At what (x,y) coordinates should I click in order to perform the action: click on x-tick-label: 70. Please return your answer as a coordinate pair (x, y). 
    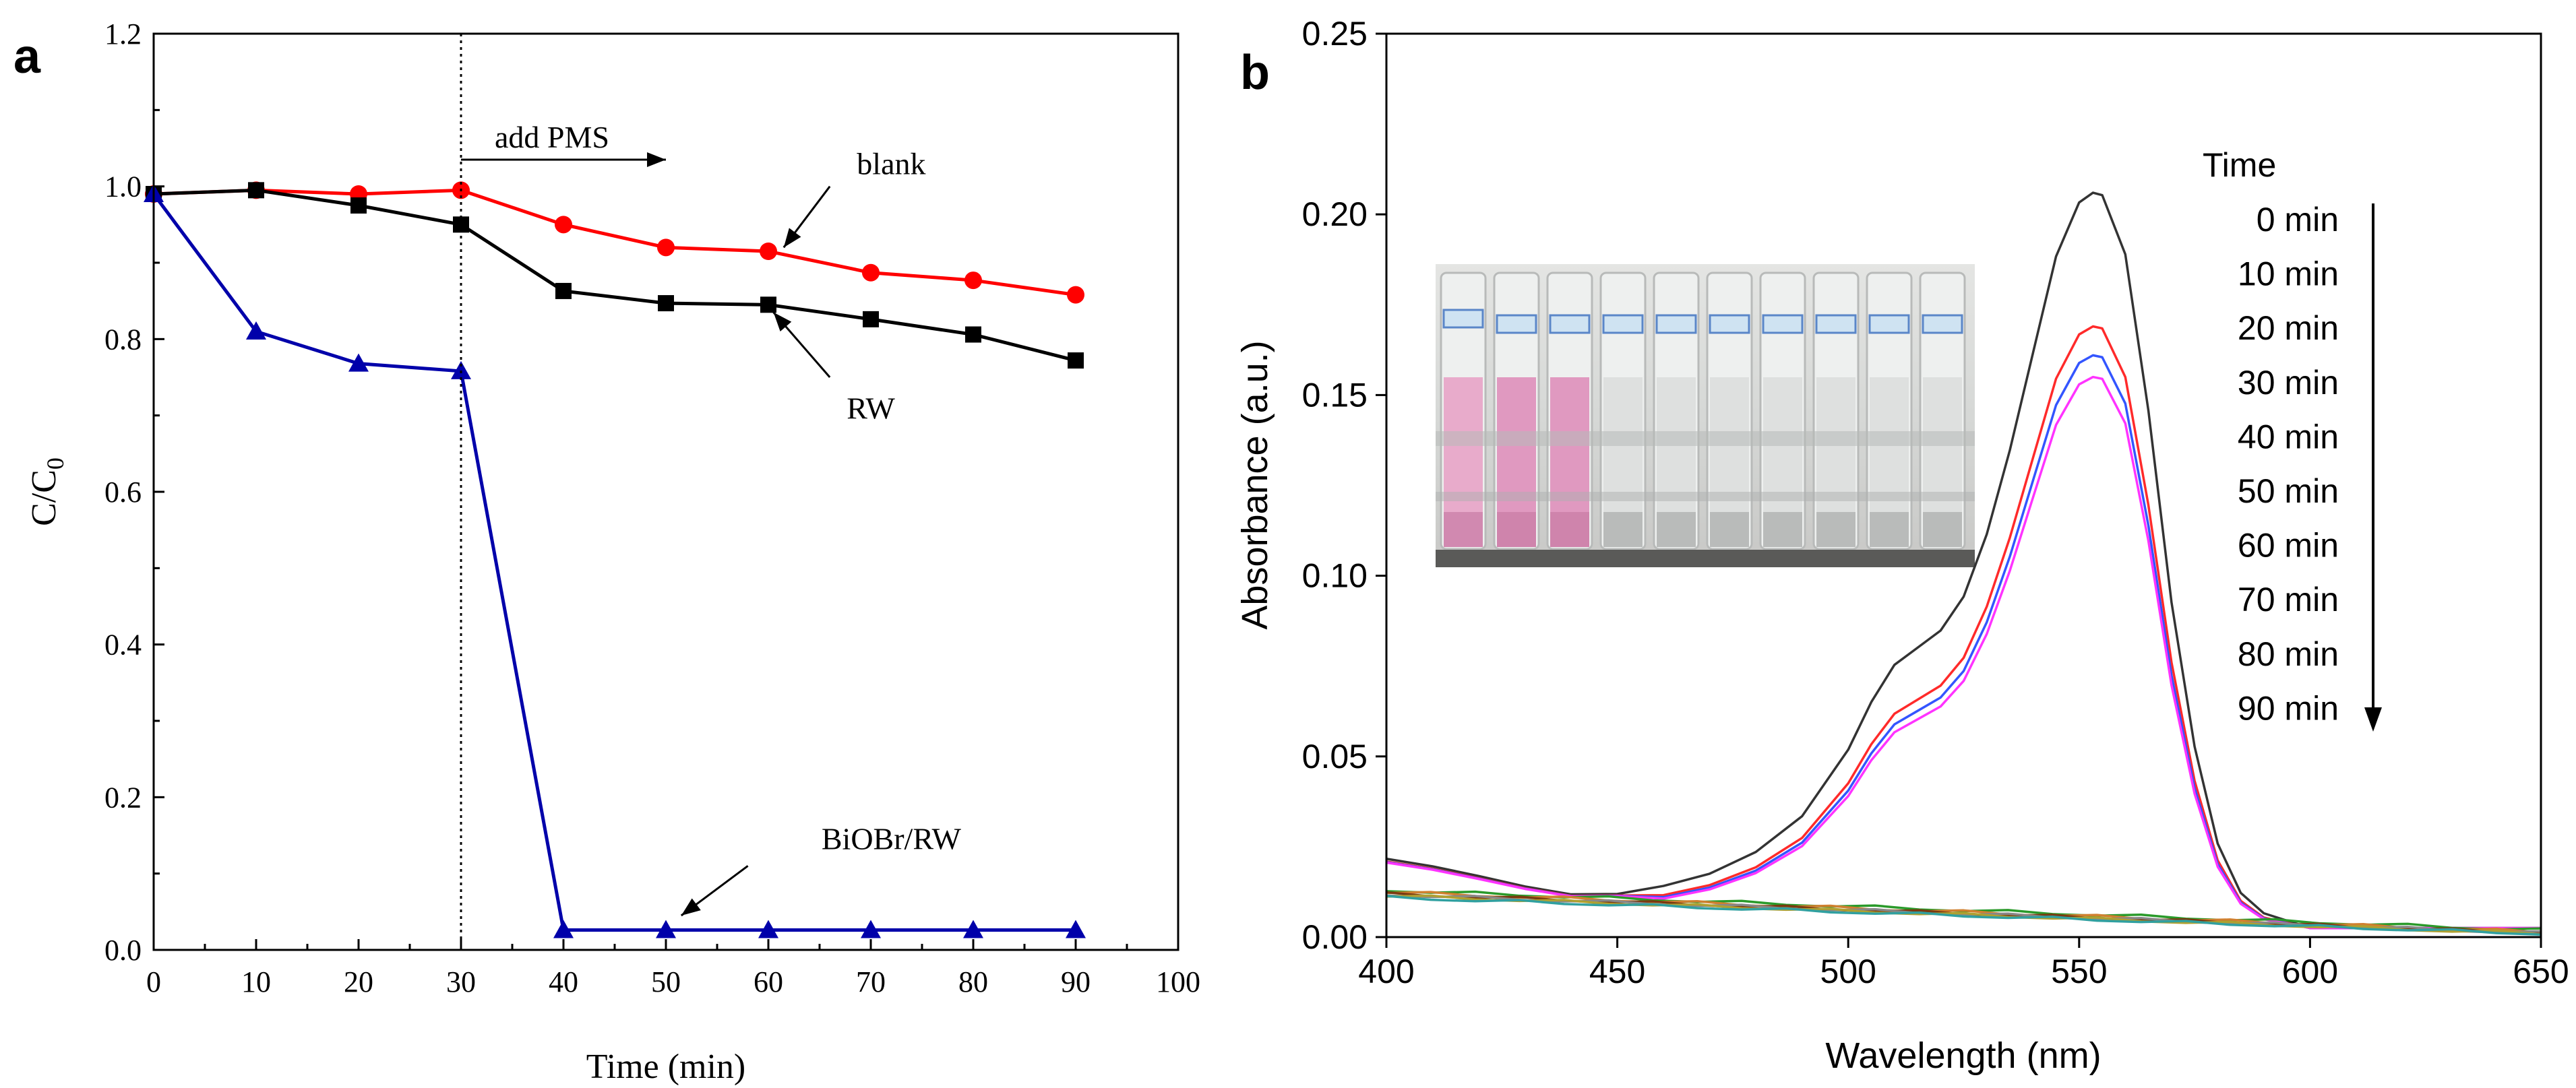
    Looking at the image, I should click on (871, 981).